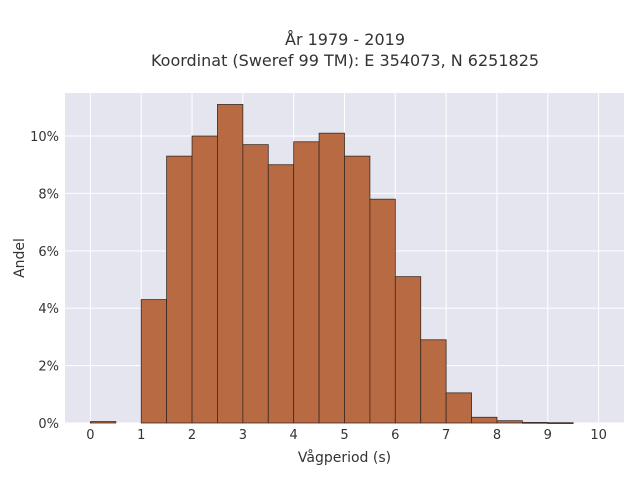 The height and width of the screenshot is (480, 640). What do you see at coordinates (20, 258) in the screenshot?
I see `y-axis-label: Andel` at bounding box center [20, 258].